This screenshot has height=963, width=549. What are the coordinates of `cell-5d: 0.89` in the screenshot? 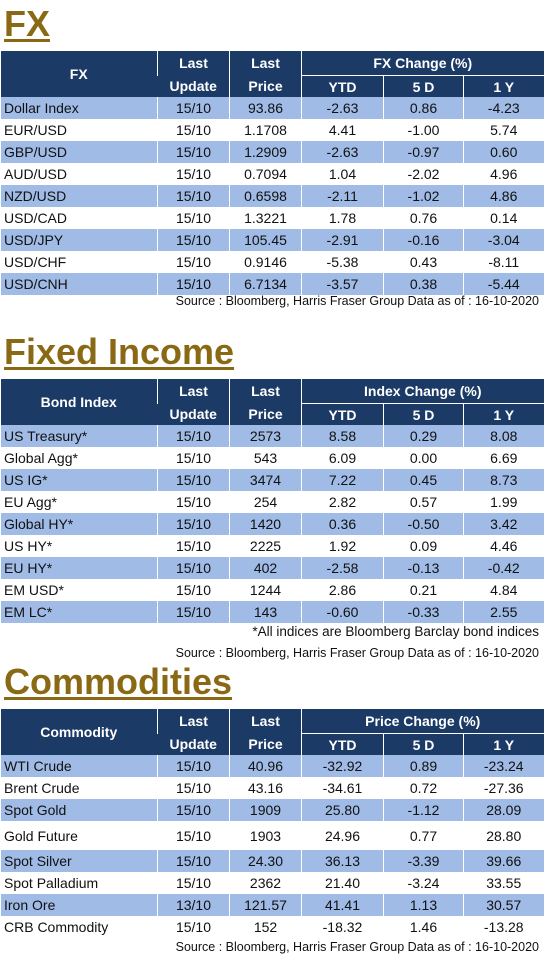 It's located at (423, 766).